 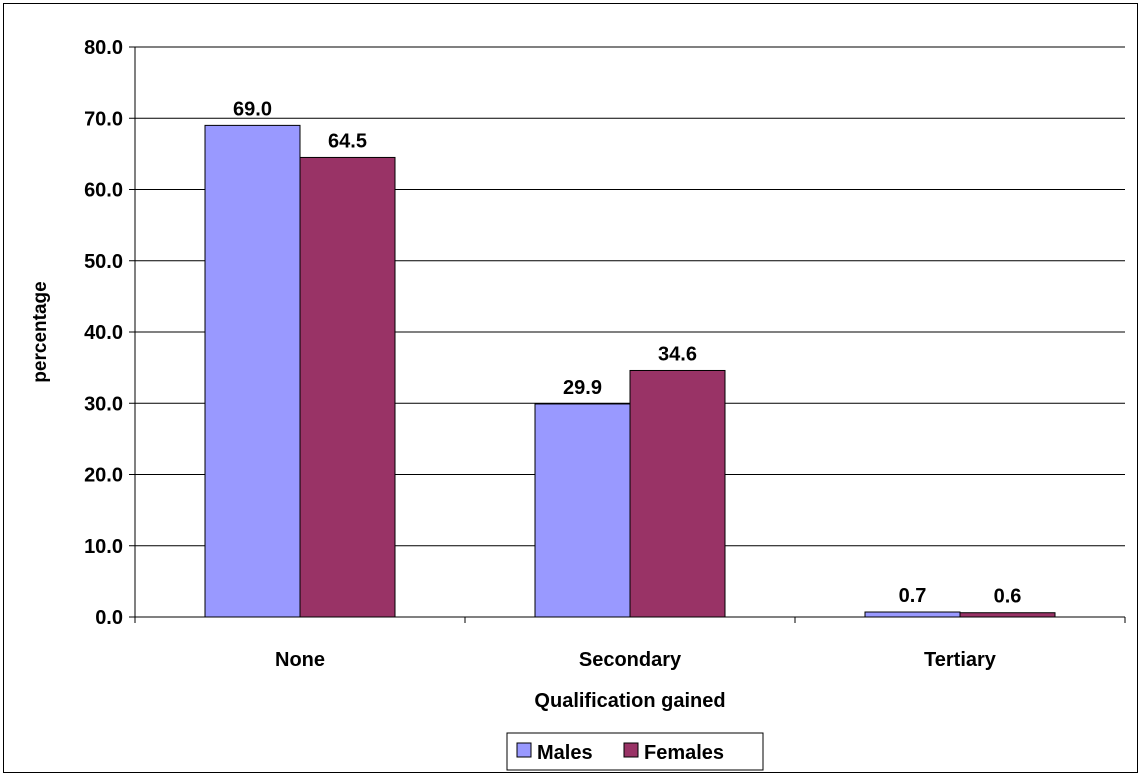 I want to click on legend-swatch-females, so click(x=631, y=750).